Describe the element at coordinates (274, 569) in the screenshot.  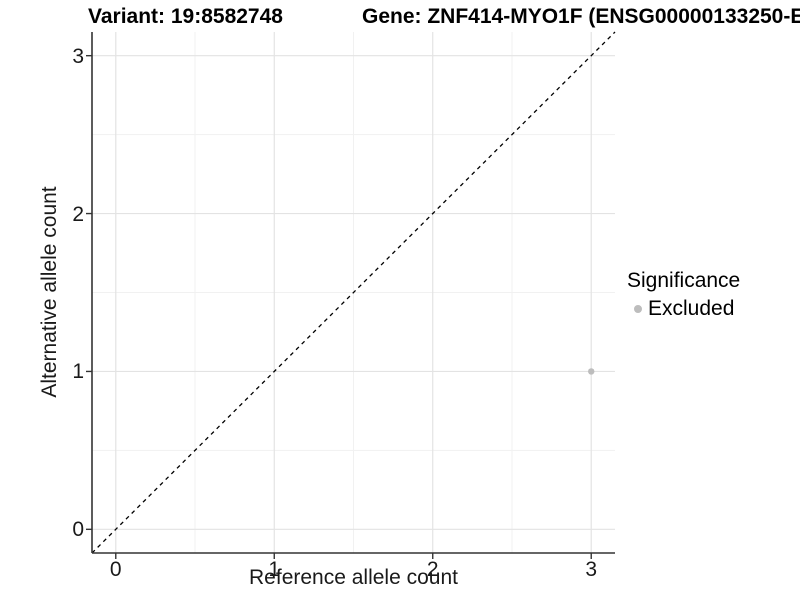
I see `x-tick-label: 1` at that location.